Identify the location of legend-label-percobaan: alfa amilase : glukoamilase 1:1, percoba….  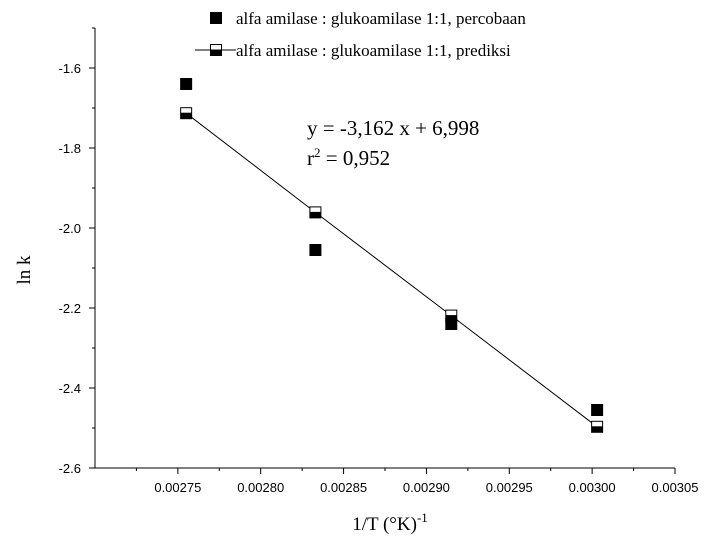
(381, 18).